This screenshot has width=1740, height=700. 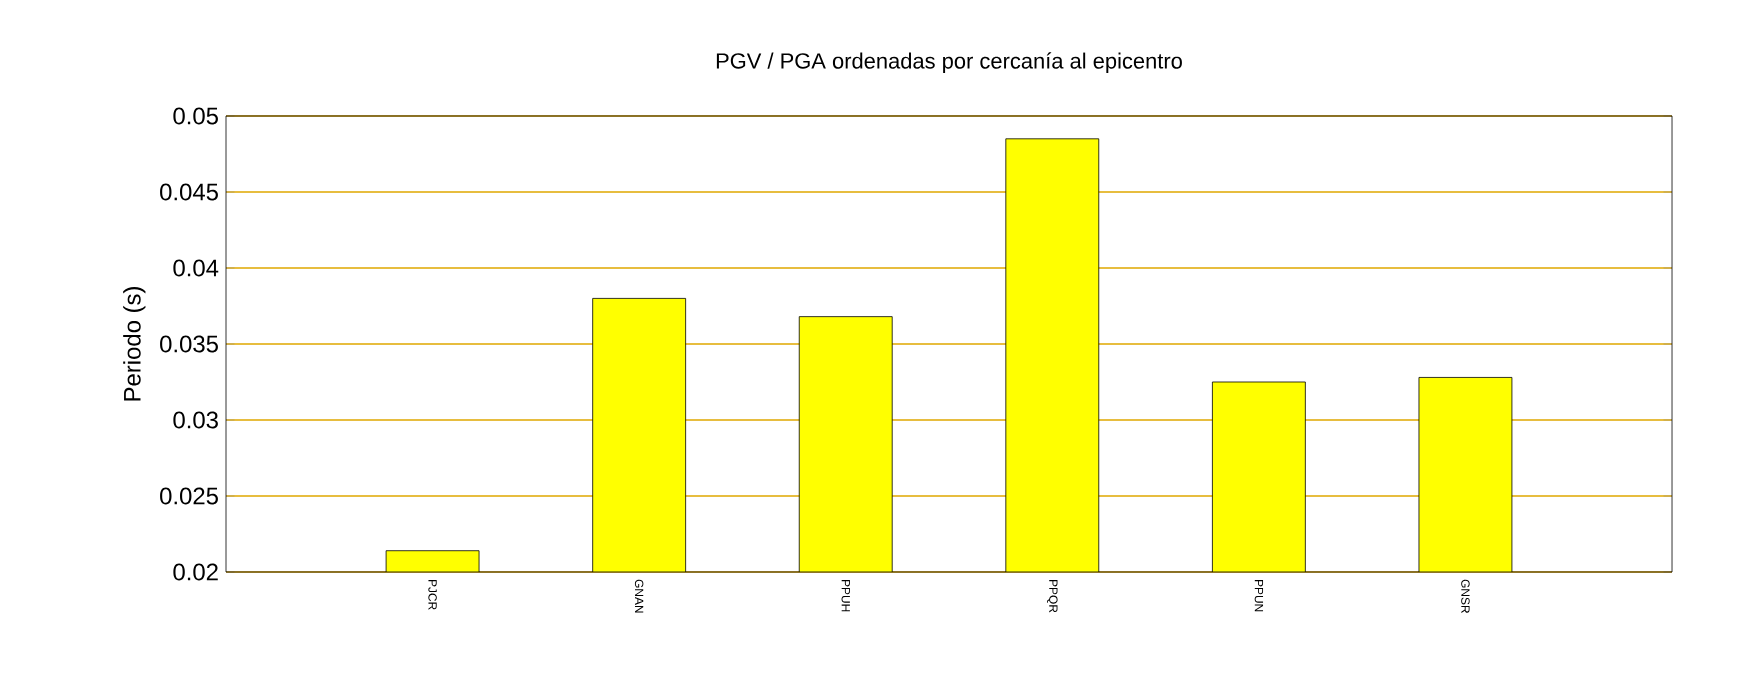 I want to click on y-tick-label: 0.03, so click(x=195, y=420).